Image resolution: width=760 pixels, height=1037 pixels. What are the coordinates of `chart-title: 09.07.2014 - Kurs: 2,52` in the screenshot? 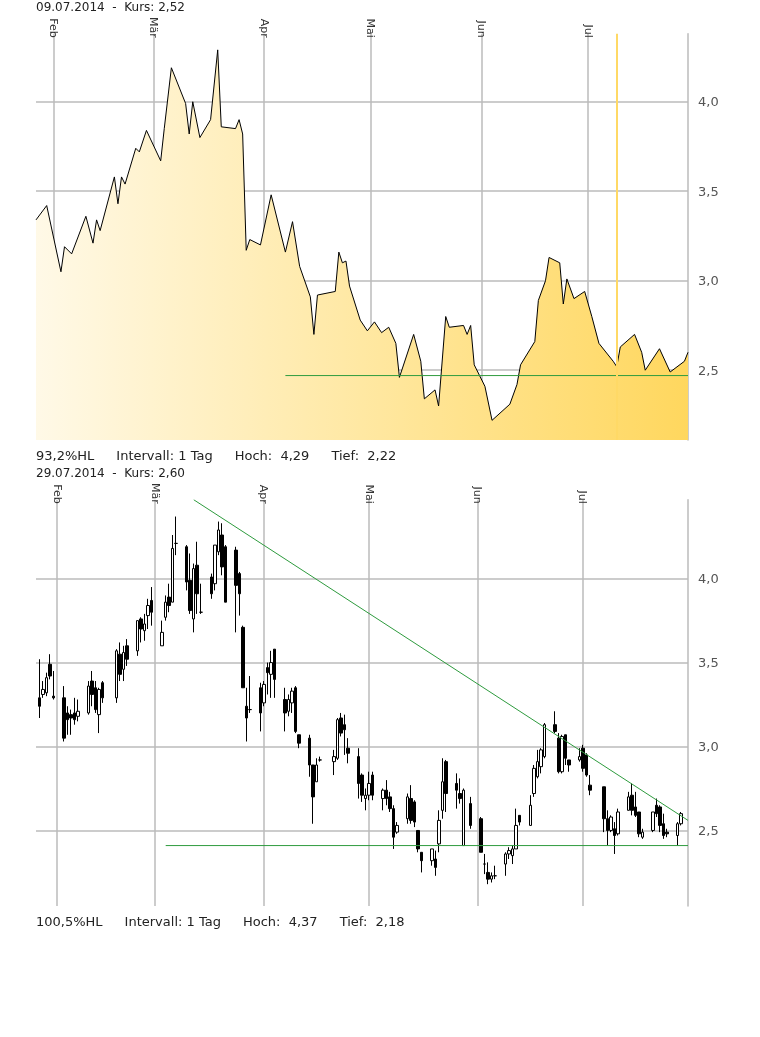 It's located at (110, 7).